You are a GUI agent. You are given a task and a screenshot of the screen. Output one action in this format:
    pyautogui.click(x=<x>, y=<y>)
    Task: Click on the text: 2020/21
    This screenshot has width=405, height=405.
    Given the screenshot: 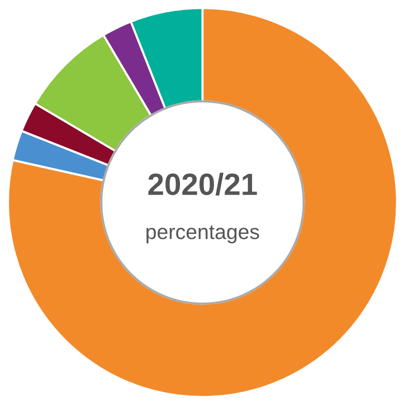 What is the action you would take?
    pyautogui.click(x=202, y=184)
    